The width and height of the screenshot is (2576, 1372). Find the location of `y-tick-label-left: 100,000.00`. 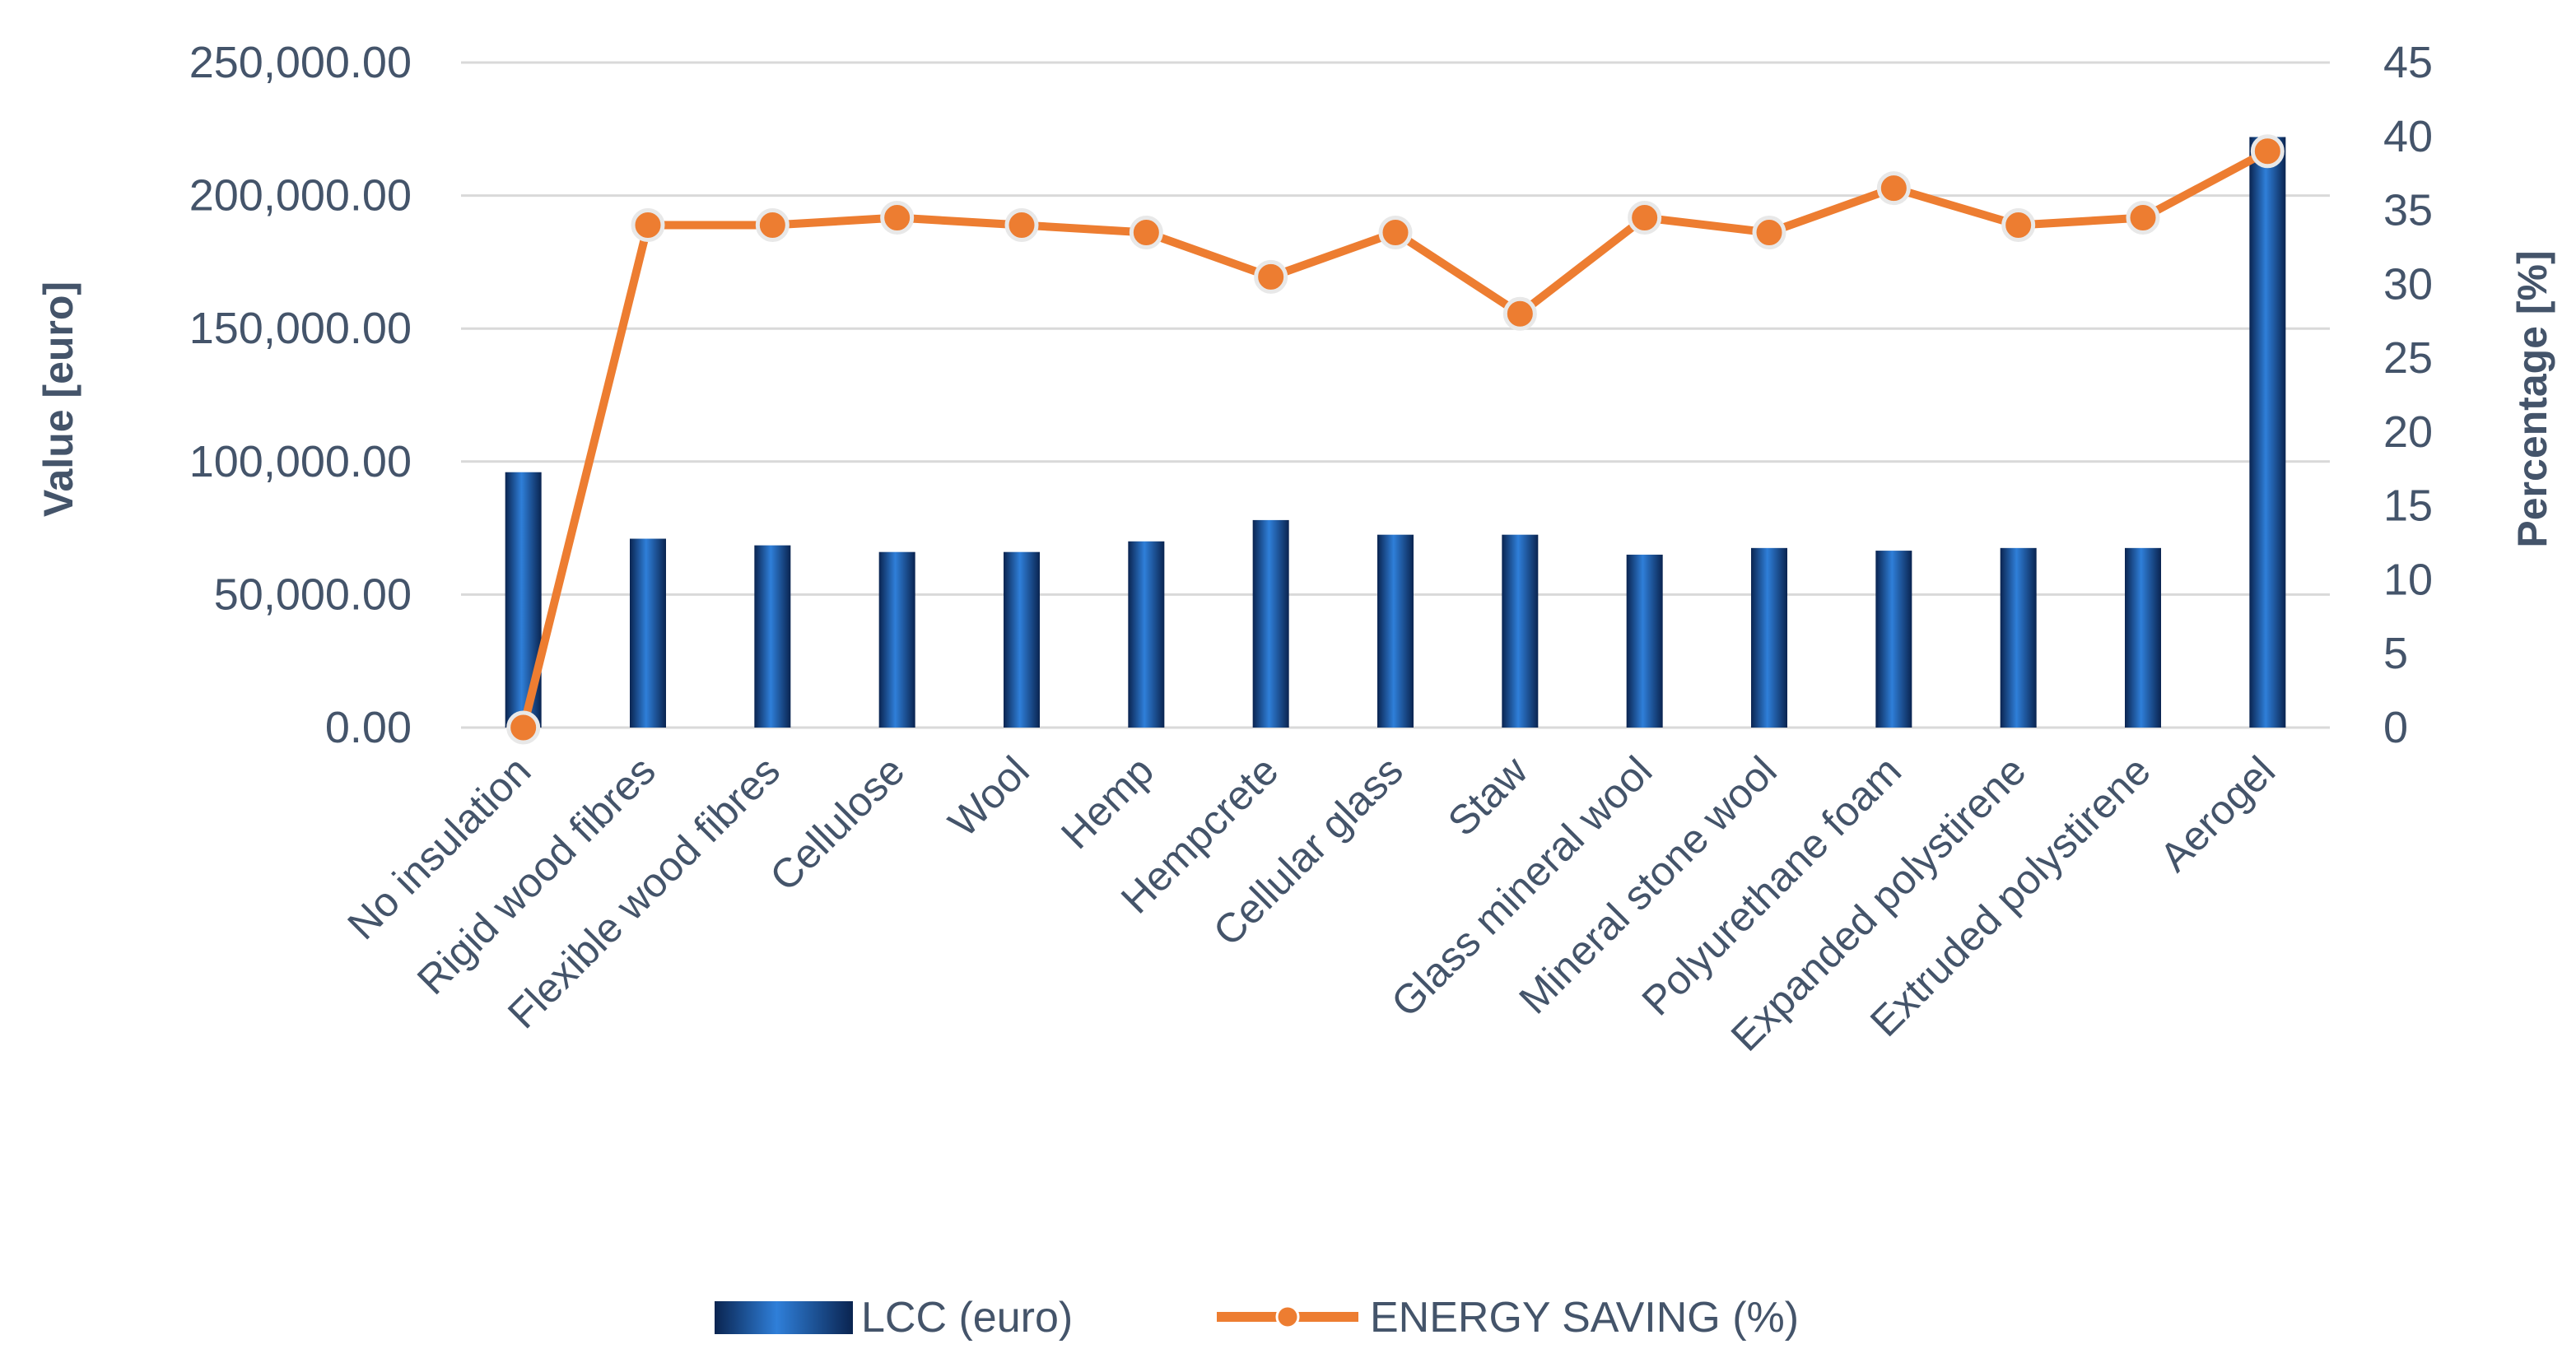

y-tick-label-left: 100,000.00 is located at coordinates (300, 461).